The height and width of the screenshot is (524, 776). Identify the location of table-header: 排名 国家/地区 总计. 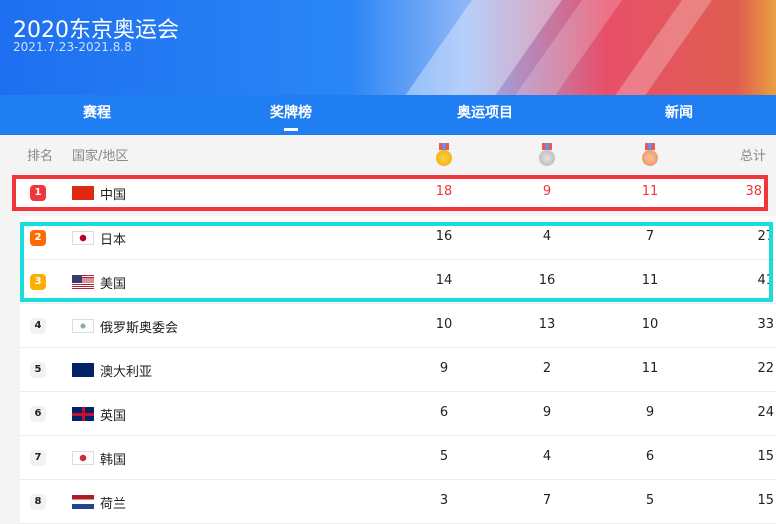
(388, 154).